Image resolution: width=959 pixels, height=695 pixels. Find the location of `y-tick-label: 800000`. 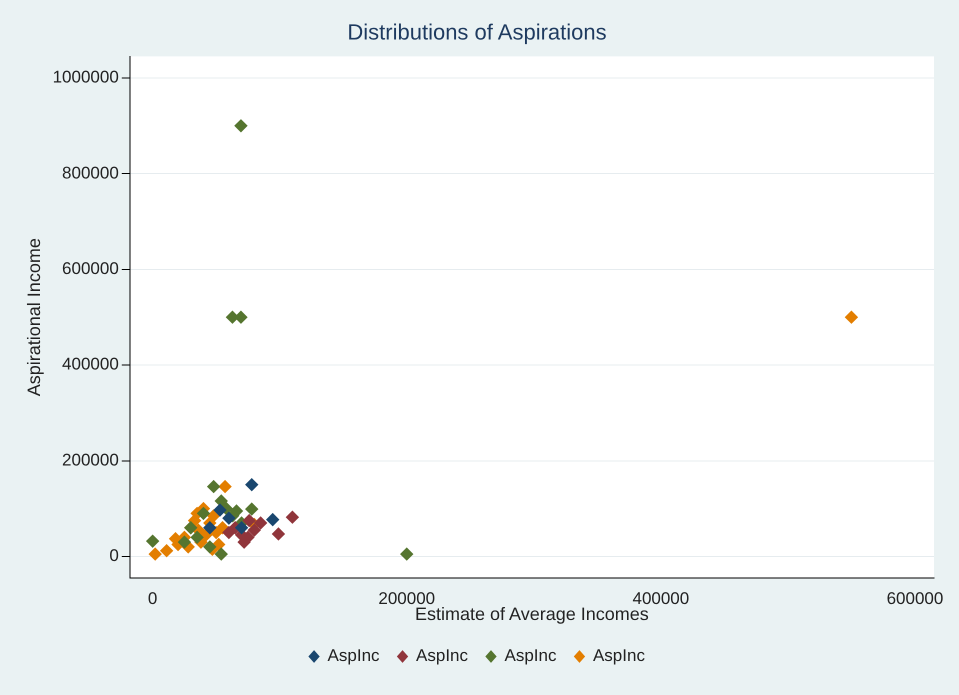

y-tick-label: 800000 is located at coordinates (90, 172).